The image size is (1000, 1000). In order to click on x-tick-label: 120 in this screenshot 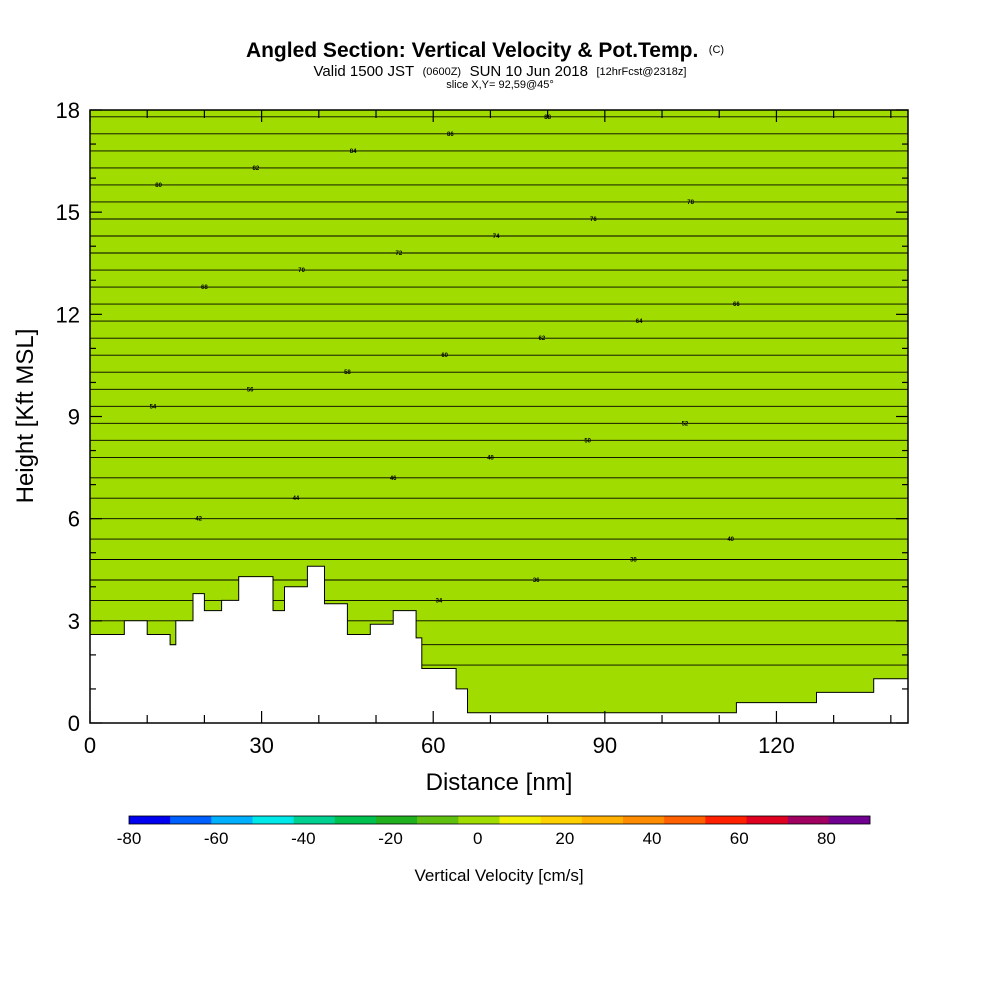, I will do `click(776, 745)`.